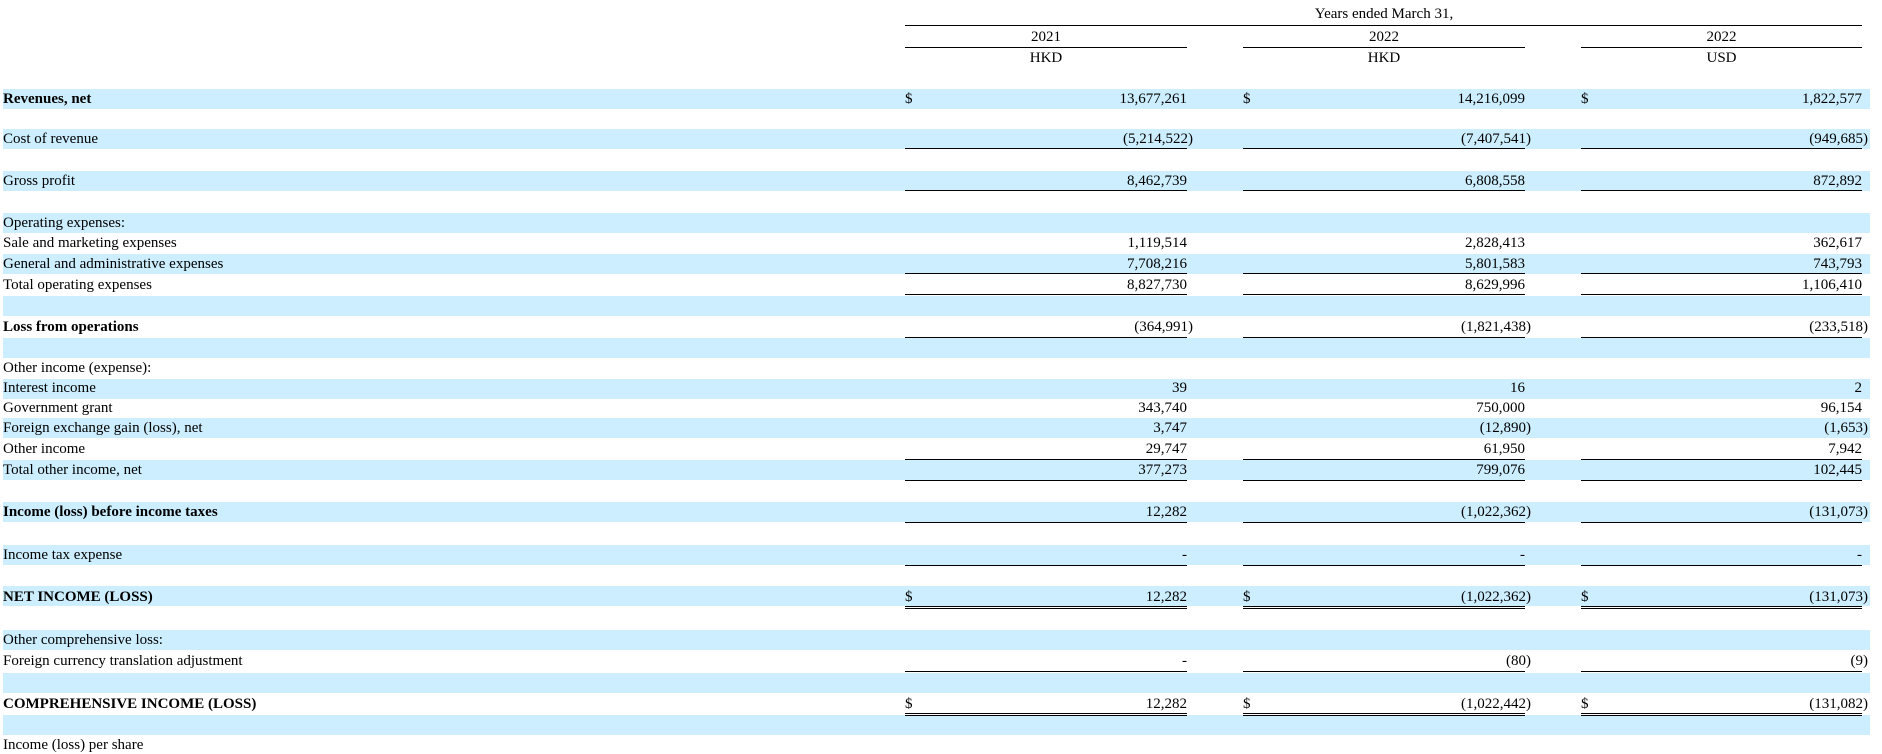 Image resolution: width=1882 pixels, height=754 pixels. I want to click on cell-value: (1,653), so click(1846, 428).